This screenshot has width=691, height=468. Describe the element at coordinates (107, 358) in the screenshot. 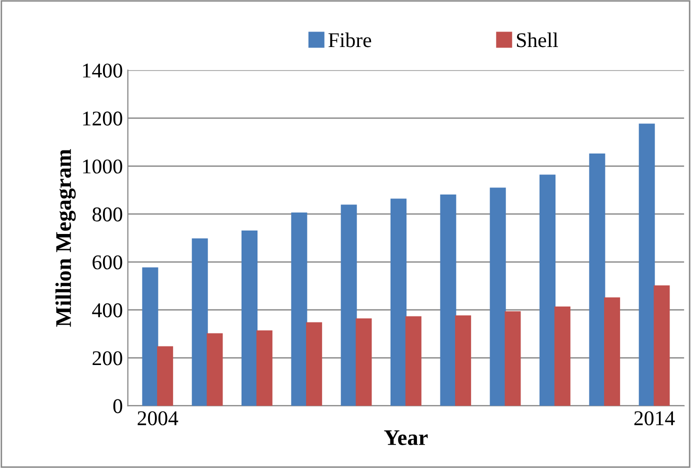

I see `y-tick-label: 200` at that location.